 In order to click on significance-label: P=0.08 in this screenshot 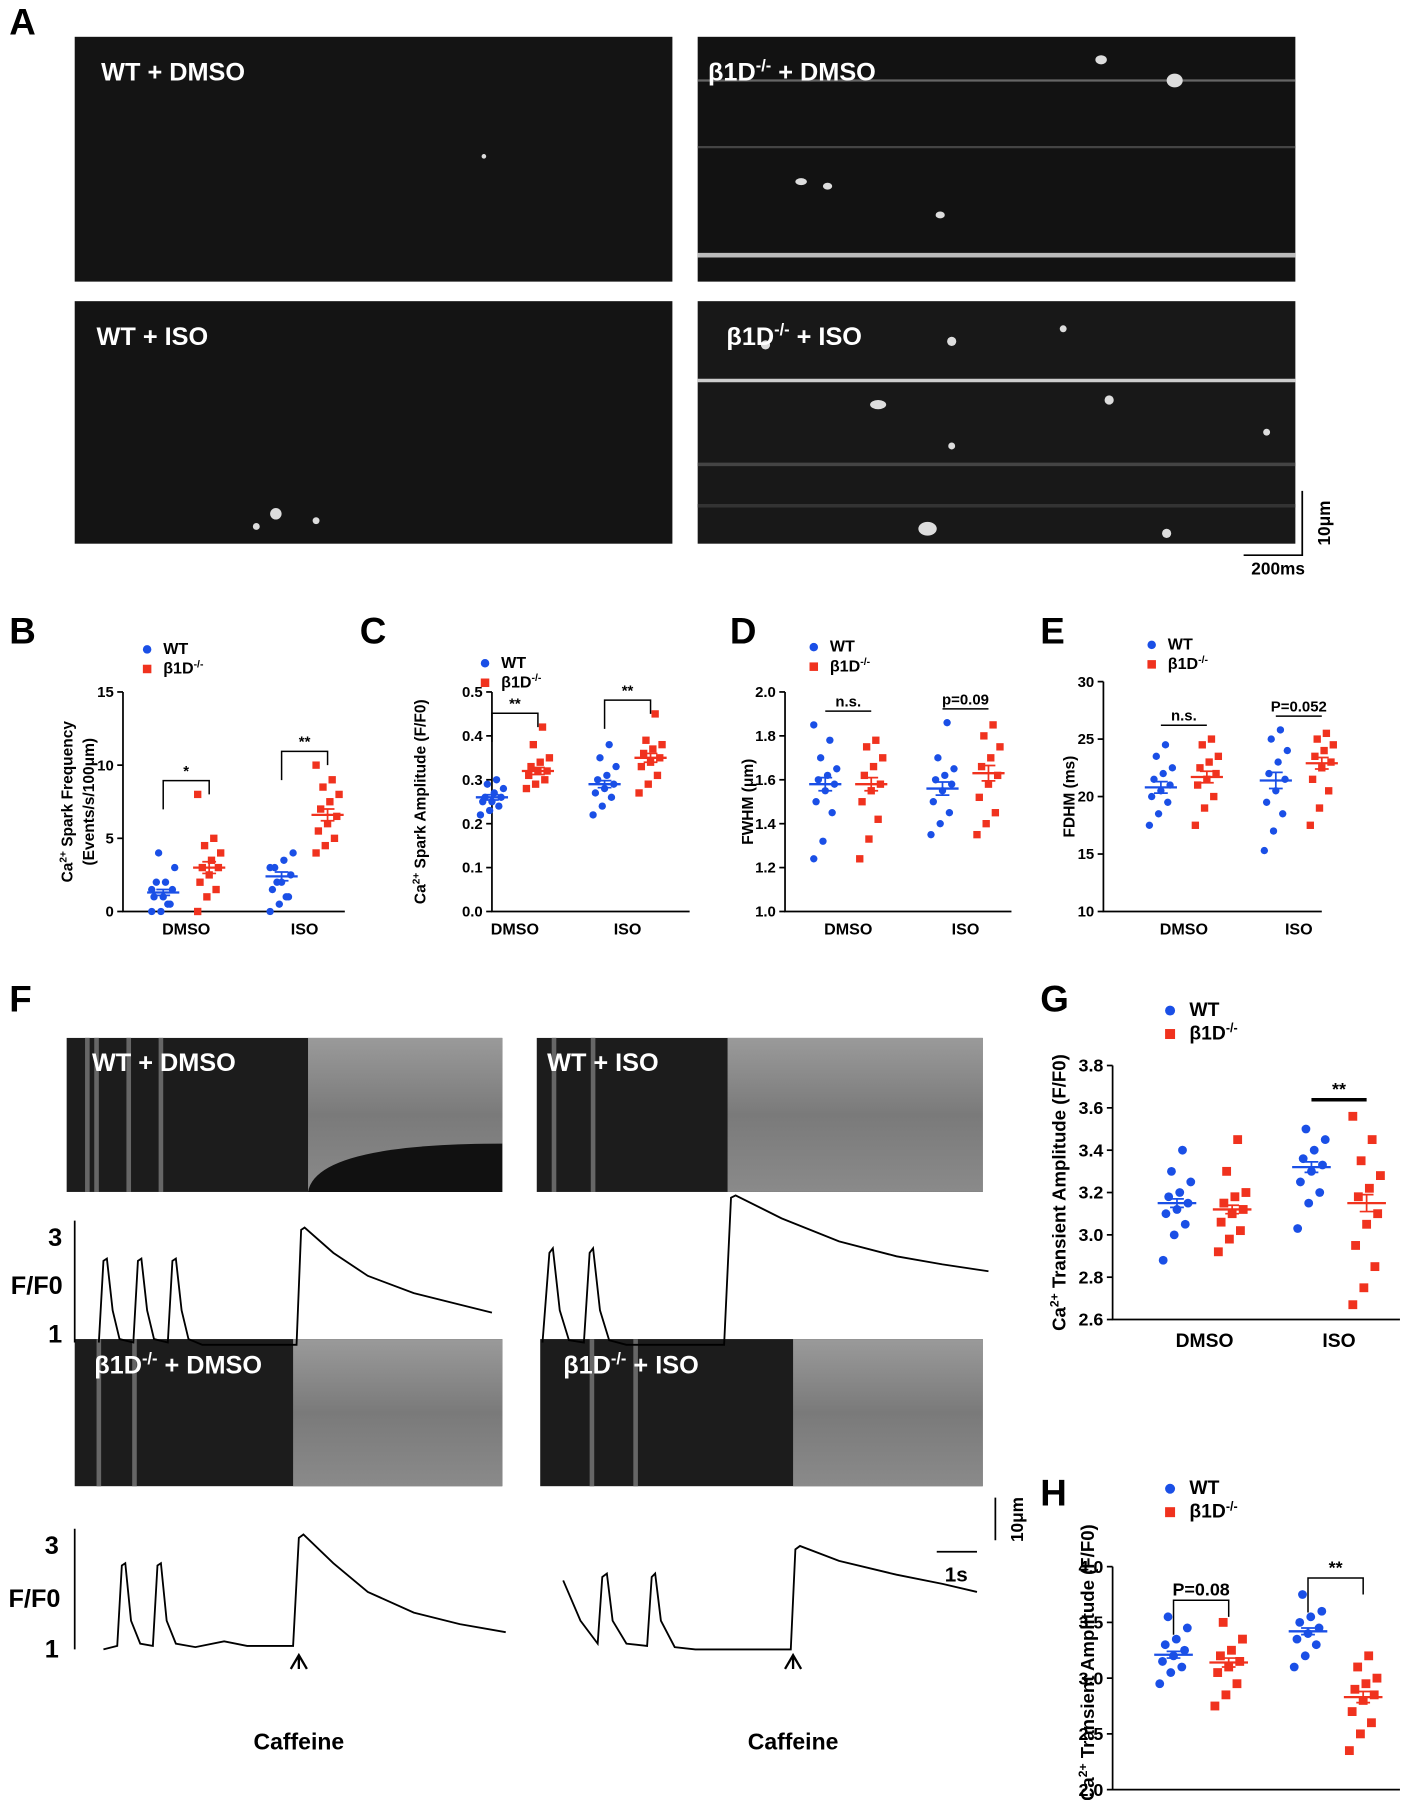, I will do `click(1200, 1590)`.